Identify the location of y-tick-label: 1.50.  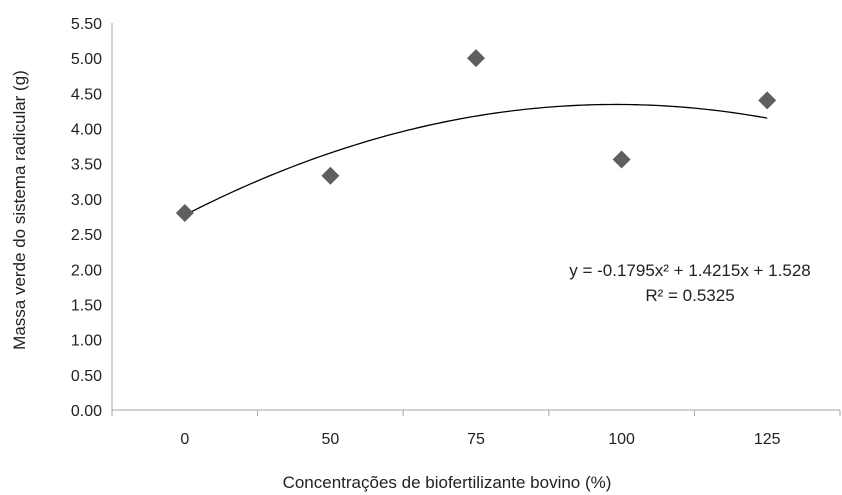
(86, 305).